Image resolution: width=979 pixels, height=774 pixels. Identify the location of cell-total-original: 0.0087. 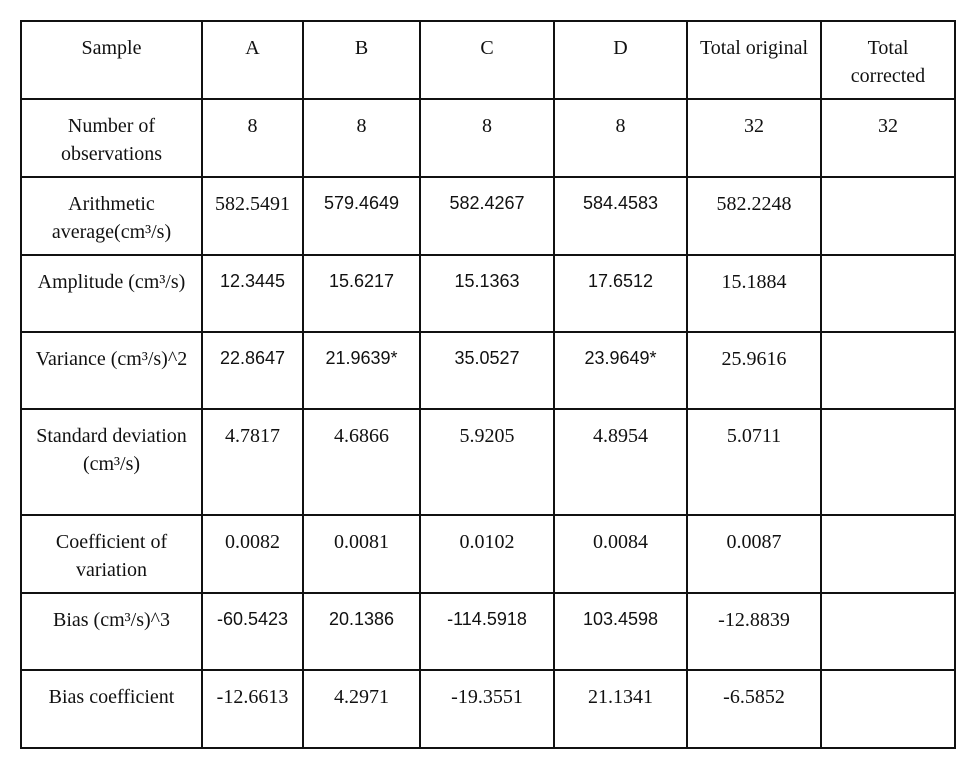
(754, 554).